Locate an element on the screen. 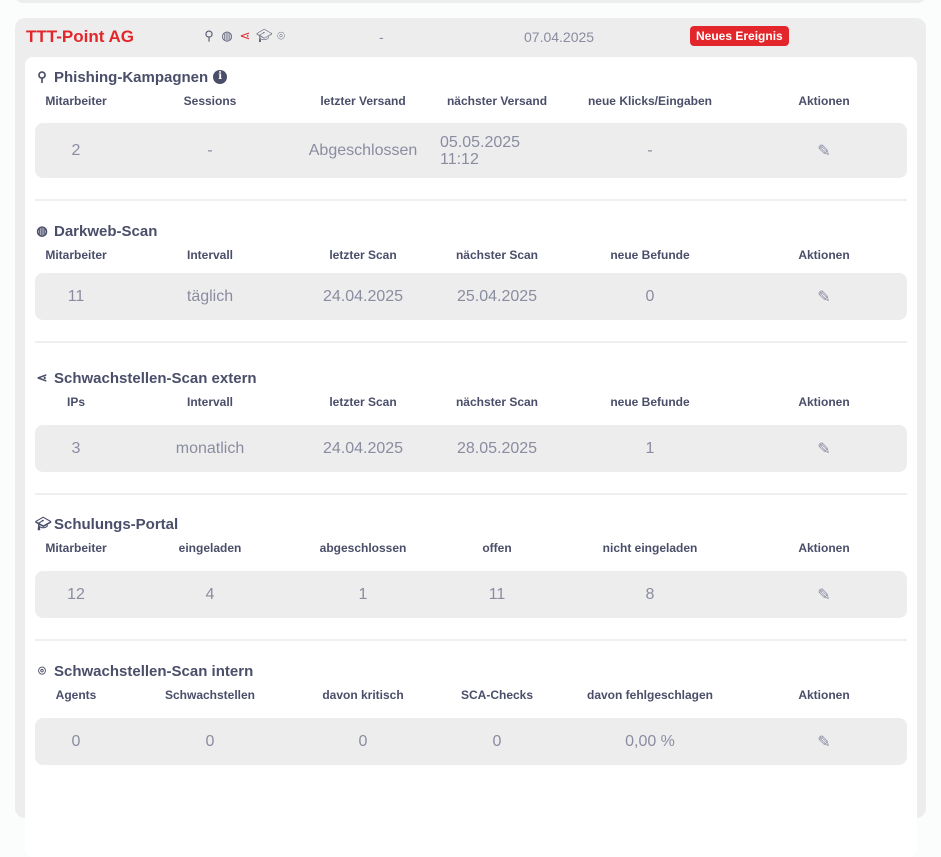  cell-value: 3 is located at coordinates (76, 448).